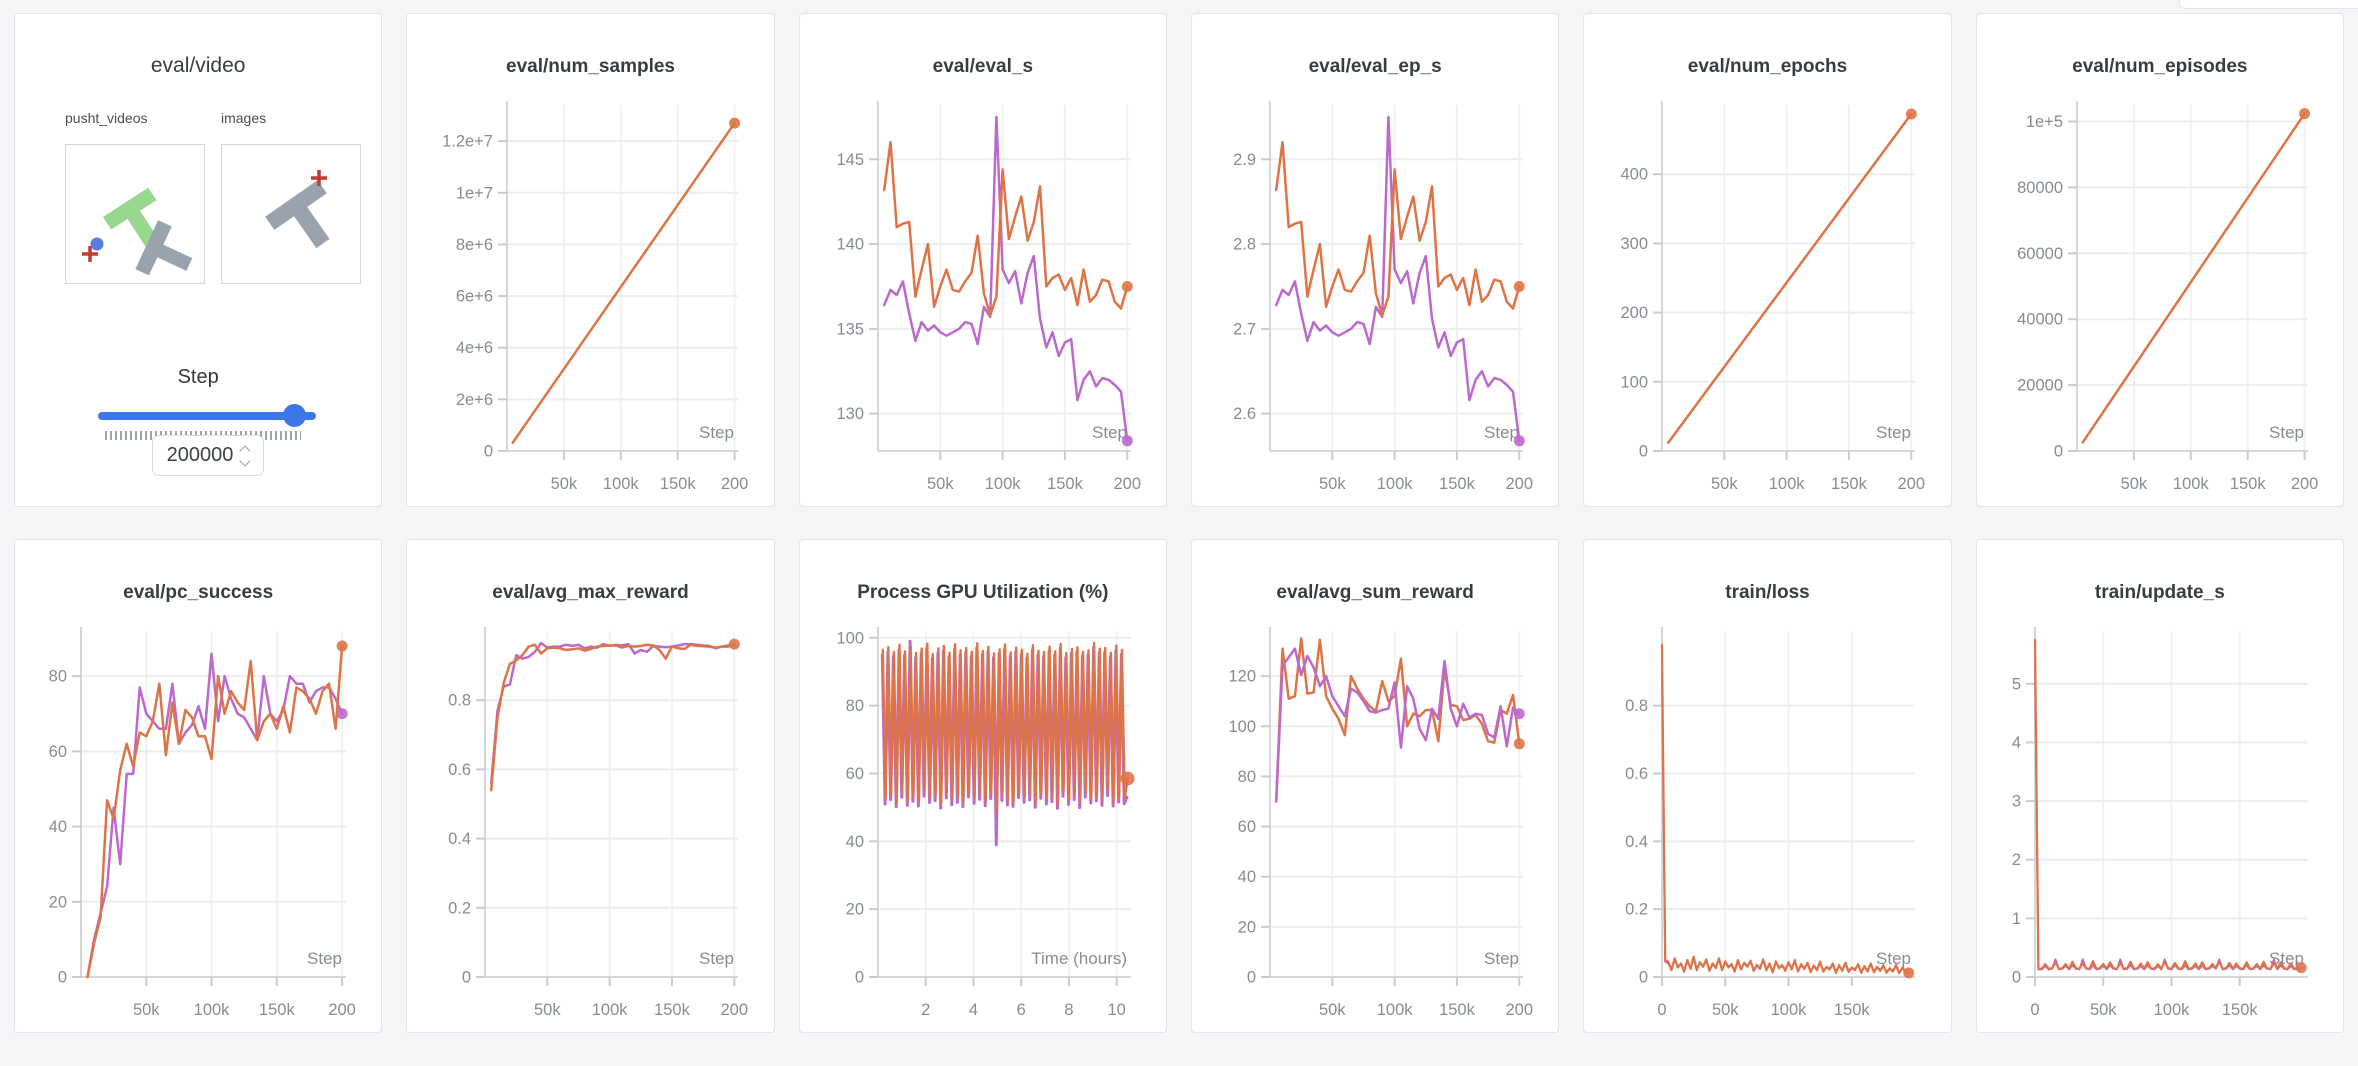 The width and height of the screenshot is (2358, 1066). I want to click on chart-plot-eval-avg-sum-reward: 50k 100k 150k 200 0 20 40 60 80 100 120 Step, so click(1375, 786).